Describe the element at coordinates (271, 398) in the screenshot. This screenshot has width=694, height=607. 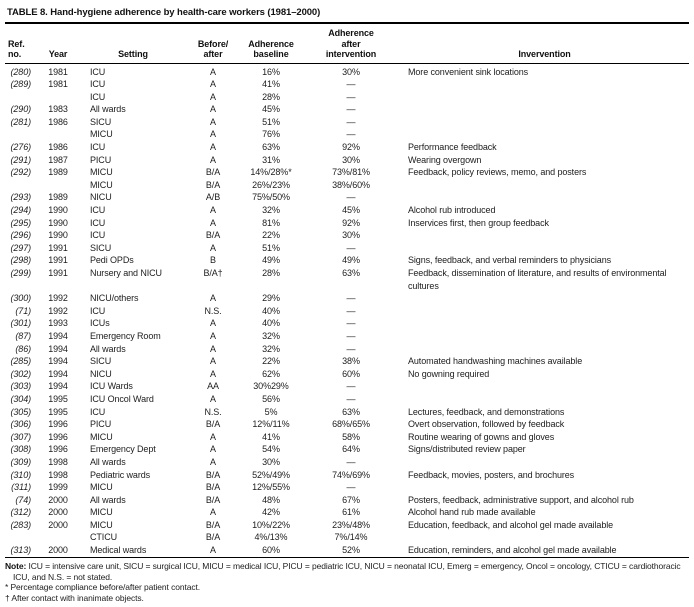
I see `cell-adherence-baseline: 56%` at that location.